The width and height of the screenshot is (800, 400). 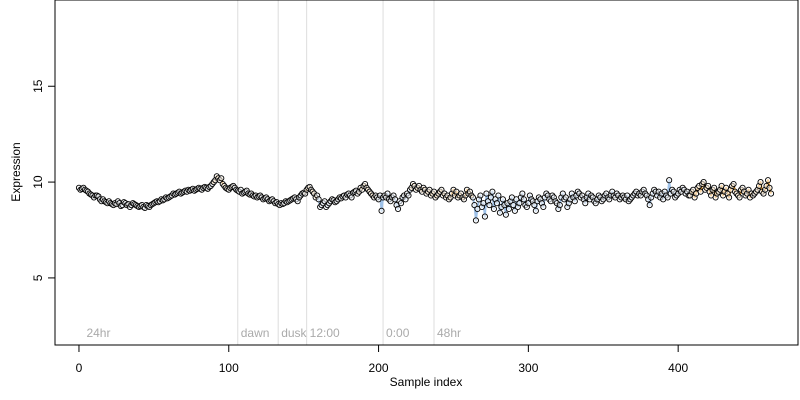 I want to click on x-tick-label: 0, so click(x=79, y=368).